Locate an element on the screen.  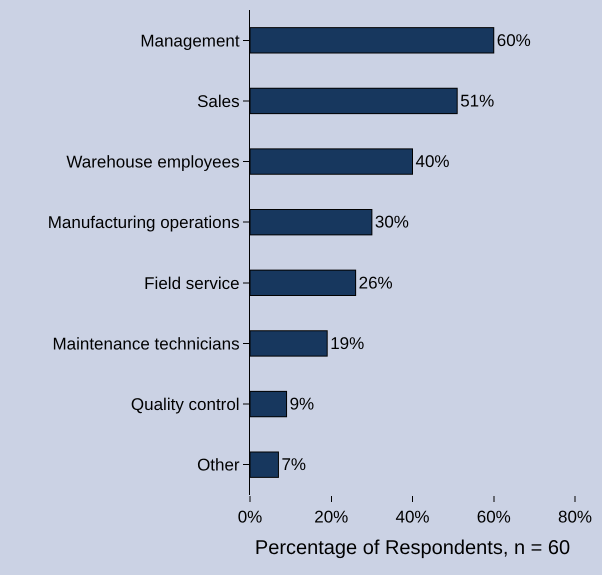
y-tick-label: Warehouse employees is located at coordinates (153, 162).